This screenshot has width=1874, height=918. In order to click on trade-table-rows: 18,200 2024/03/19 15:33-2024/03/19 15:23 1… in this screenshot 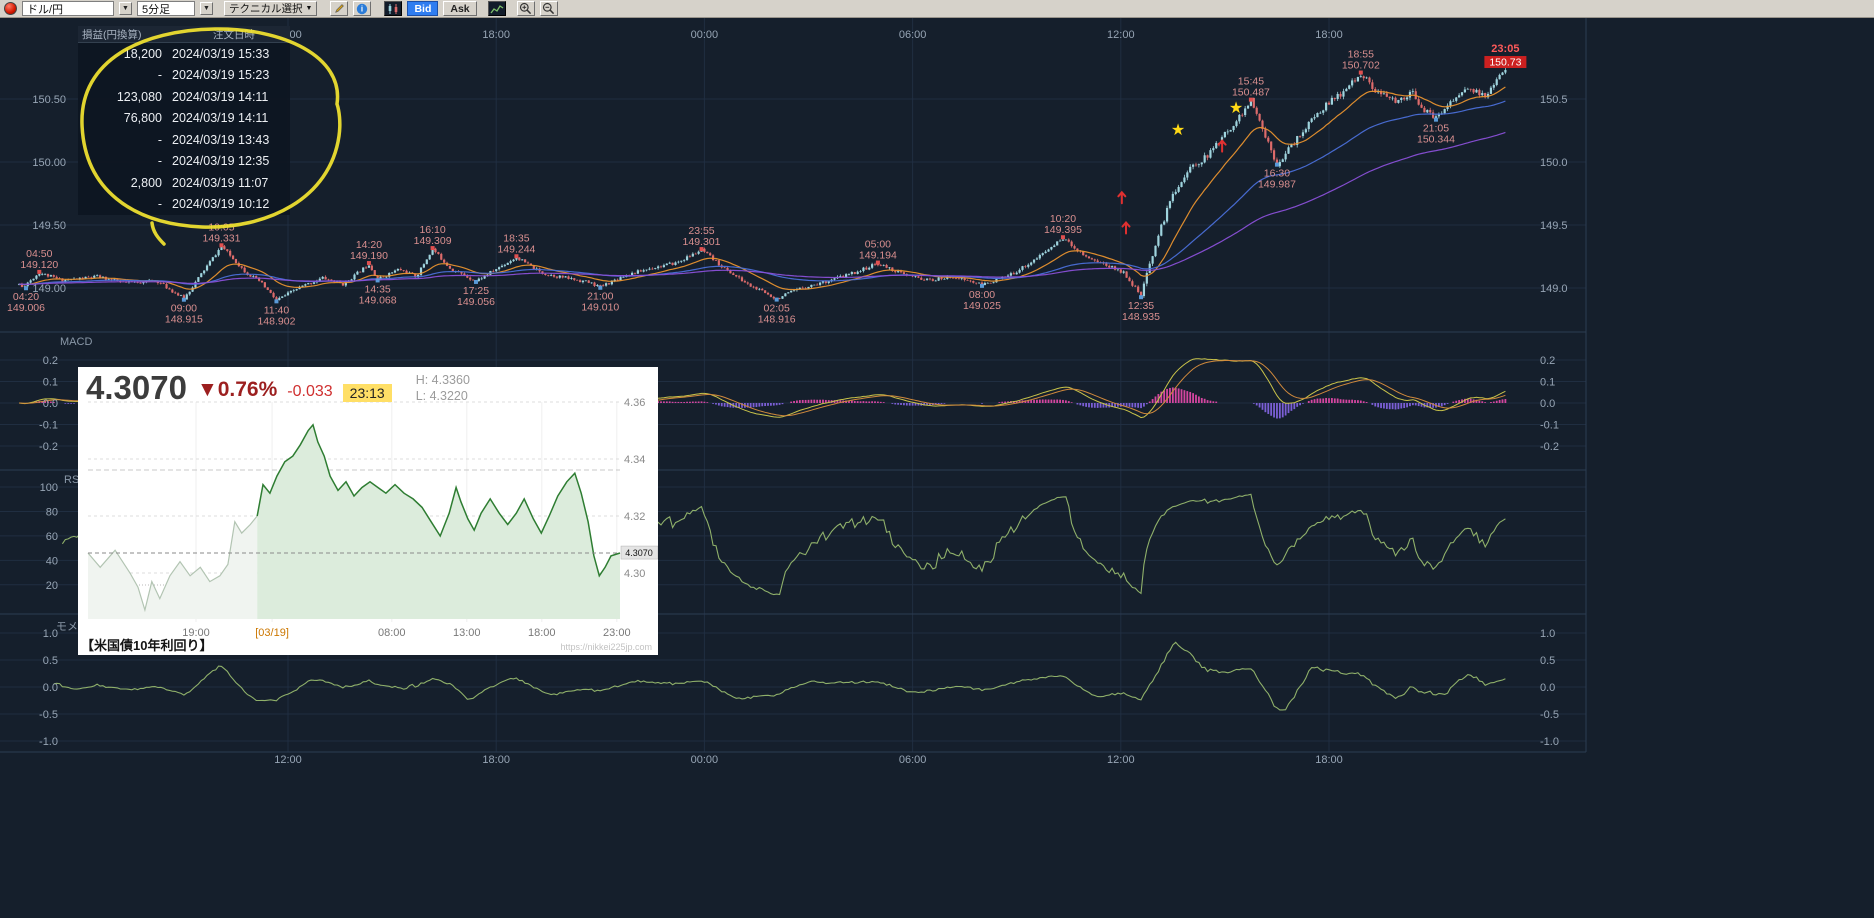, I will do `click(184, 129)`.